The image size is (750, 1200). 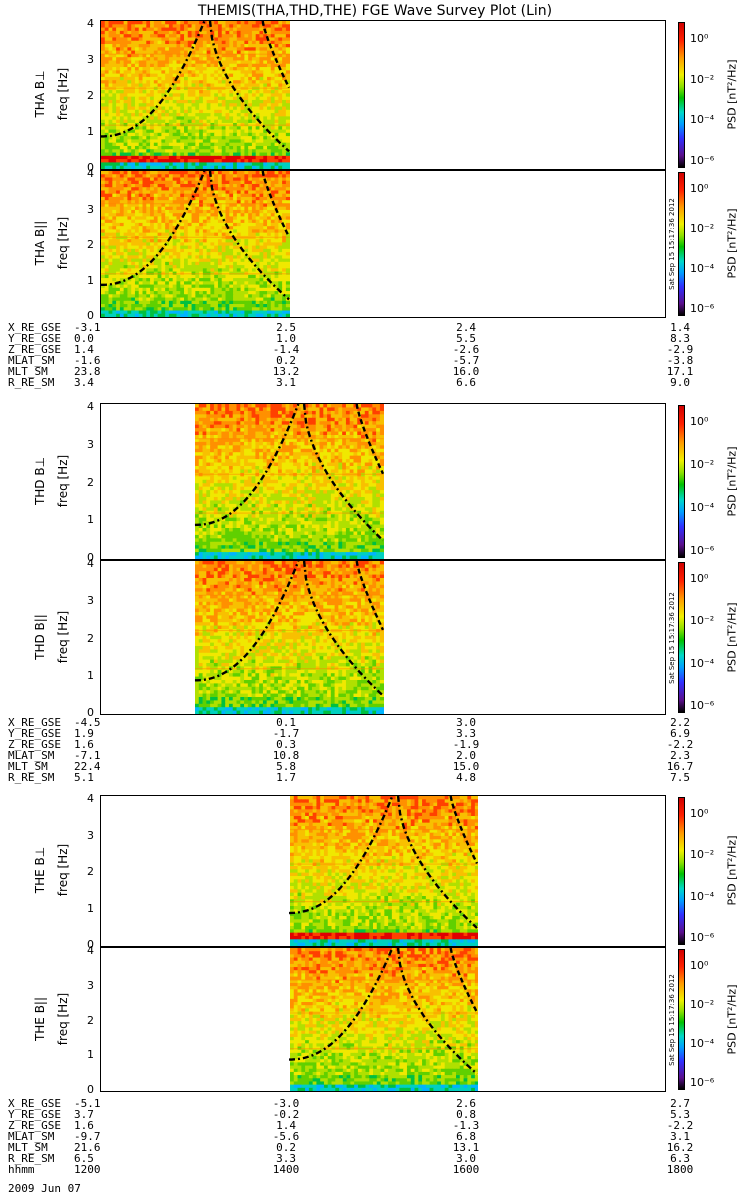 I want to click on panel-name-label: THD B⊥, so click(x=40, y=480).